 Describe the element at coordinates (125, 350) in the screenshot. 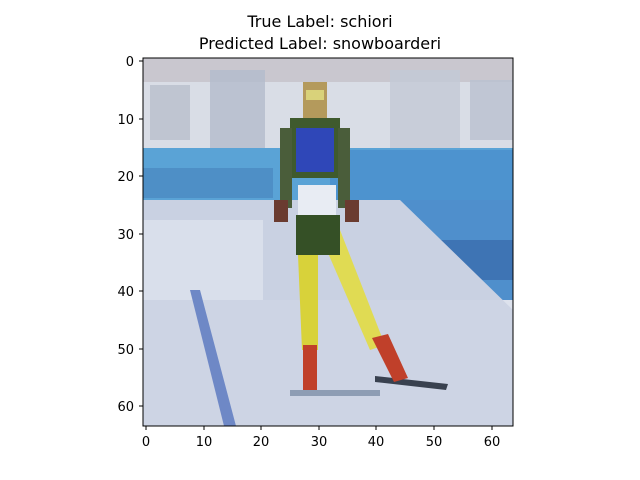

I see `y-tick-label: 50` at that location.